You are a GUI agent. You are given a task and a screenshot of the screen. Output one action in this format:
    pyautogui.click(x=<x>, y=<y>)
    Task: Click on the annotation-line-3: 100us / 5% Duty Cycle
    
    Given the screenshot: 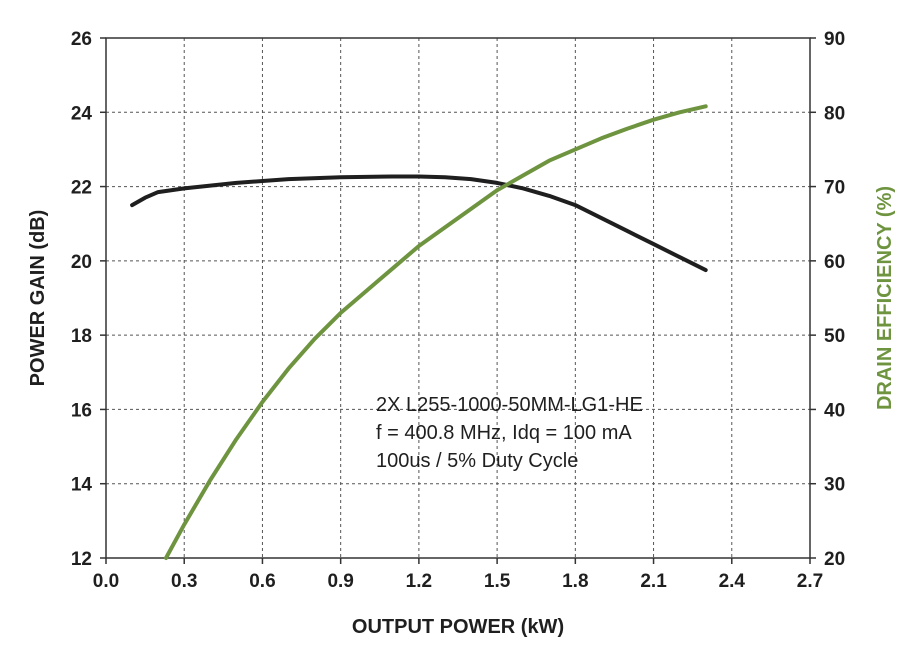 What is the action you would take?
    pyautogui.click(x=477, y=461)
    